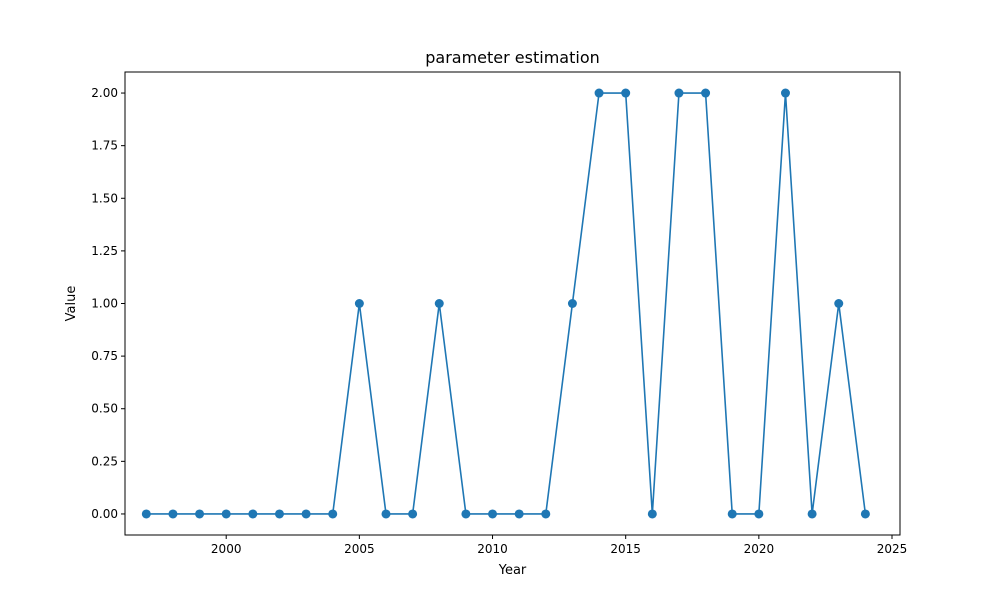  I want to click on x-tick-label: 2020, so click(759, 549).